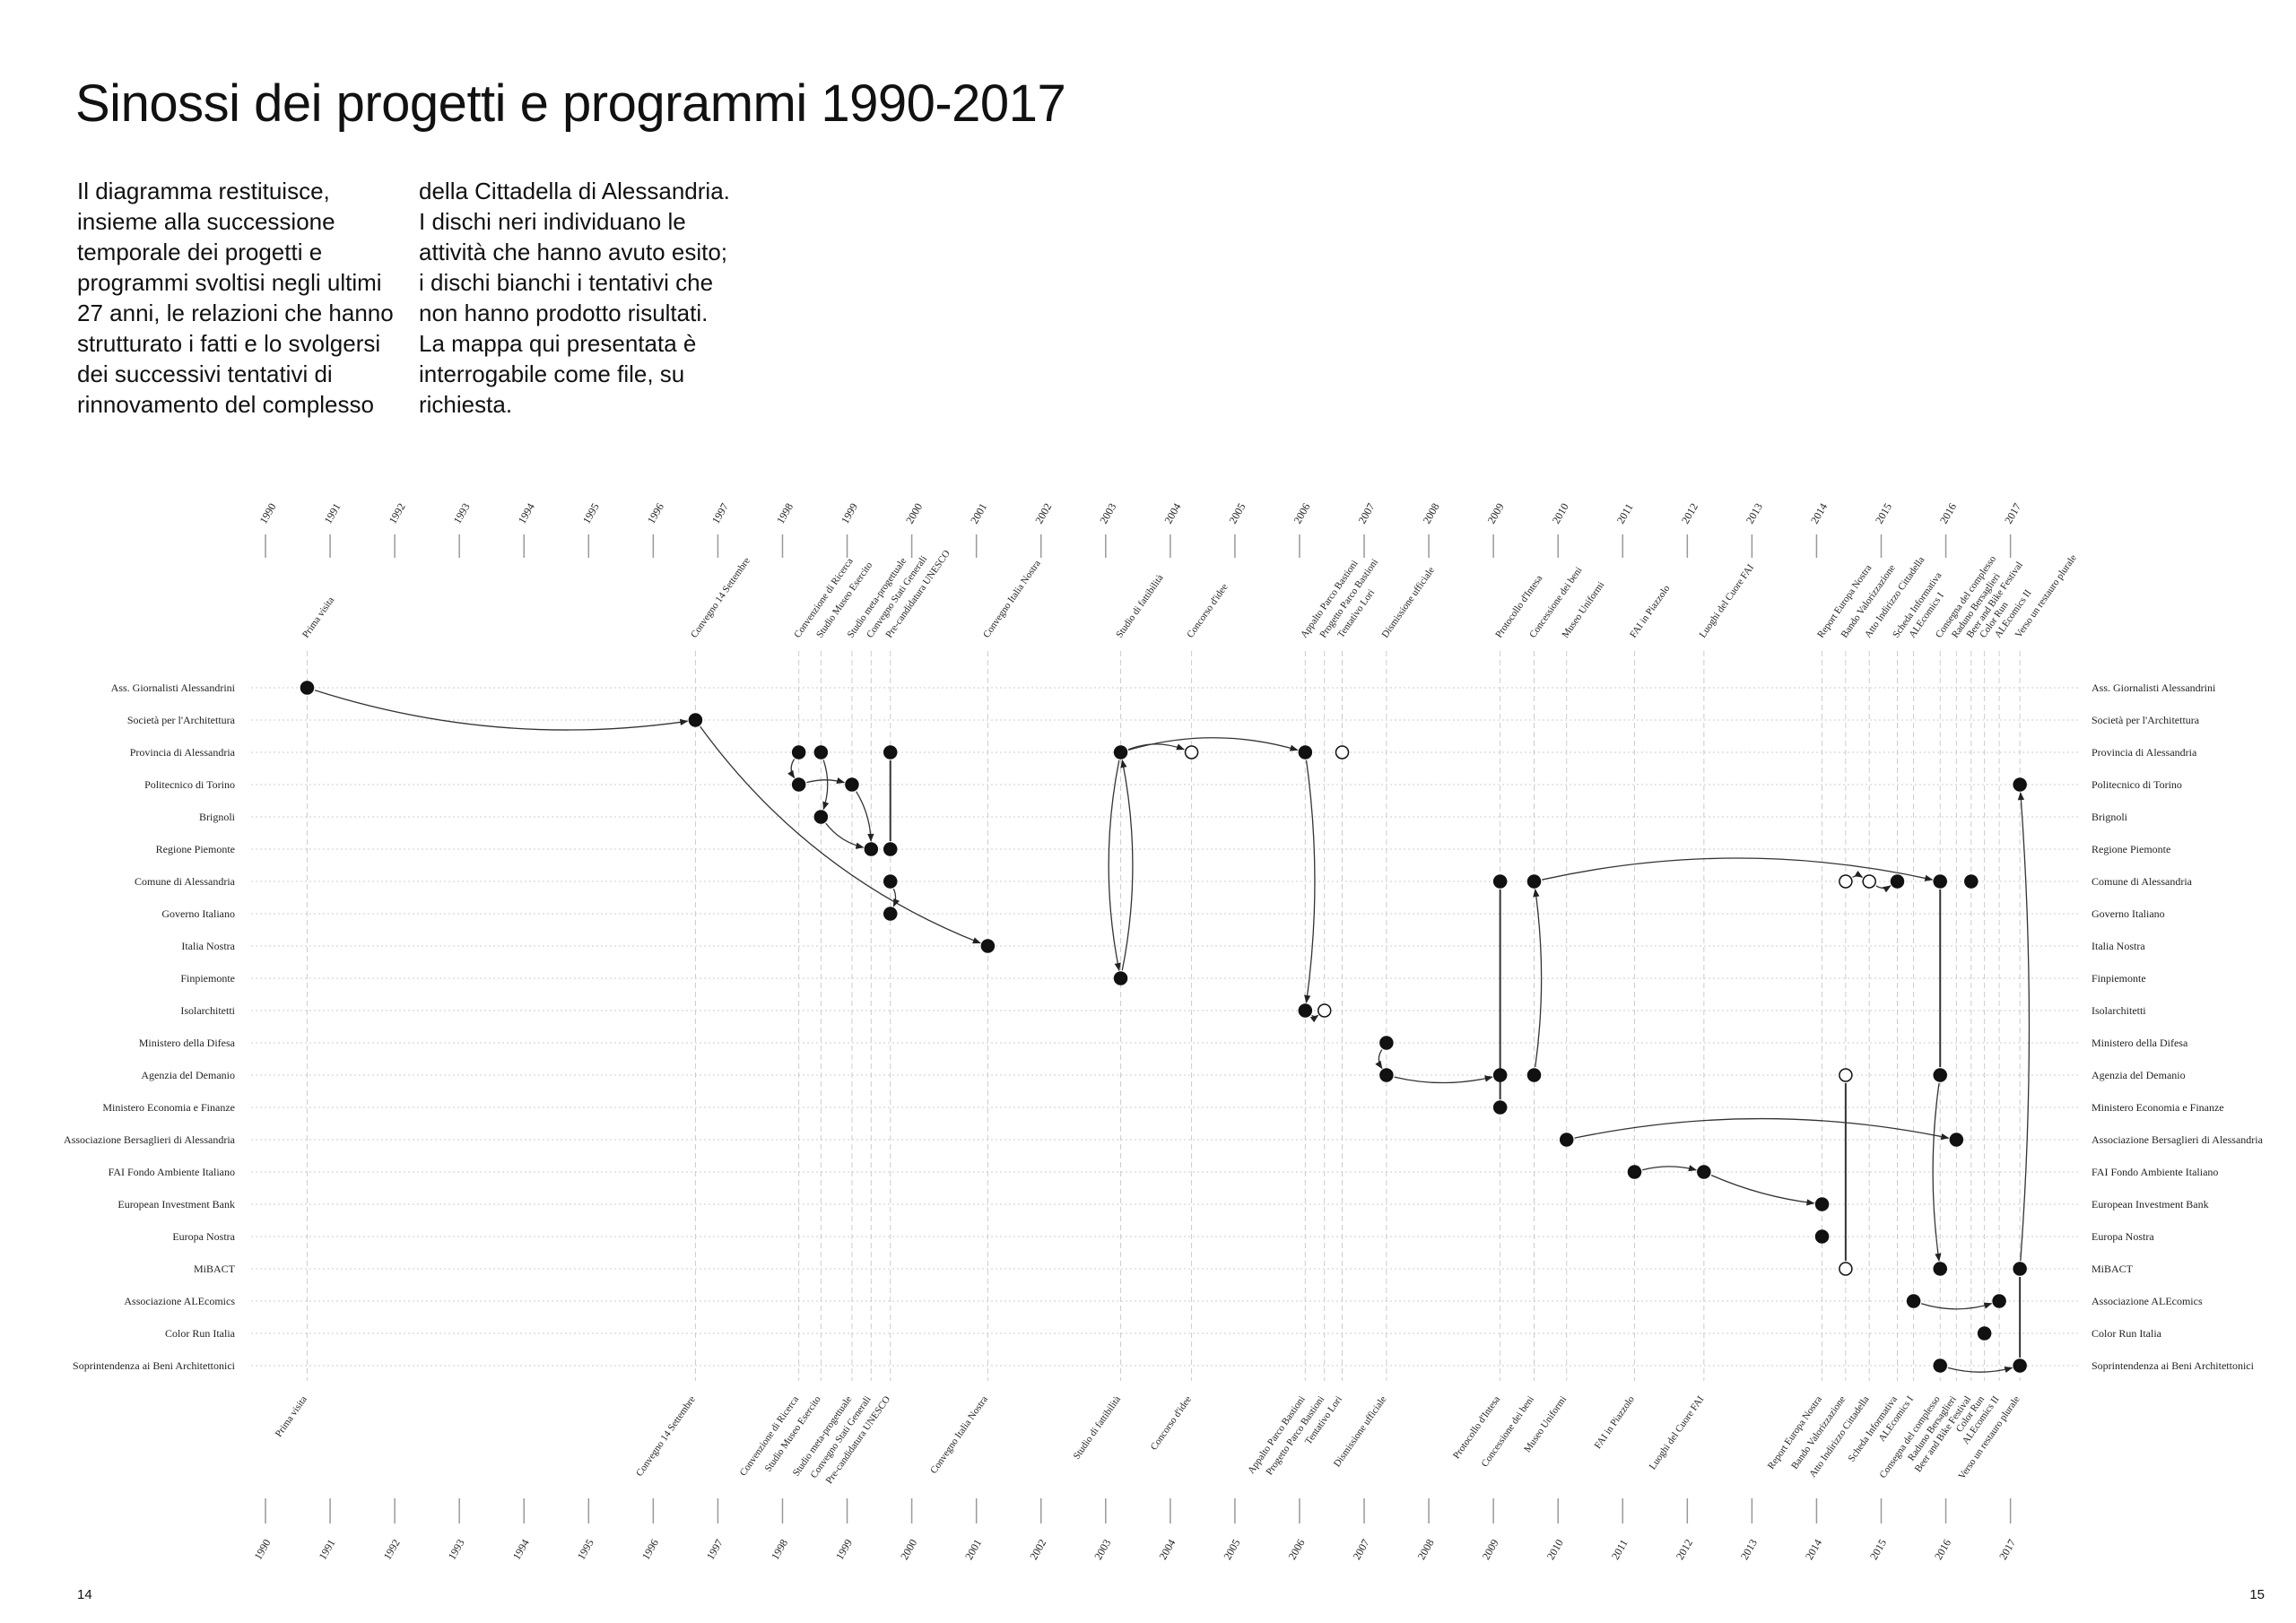 Image resolution: width=2296 pixels, height=1623 pixels. I want to click on event-label-top: Luoghi del Cuore FAI, so click(1726, 601).